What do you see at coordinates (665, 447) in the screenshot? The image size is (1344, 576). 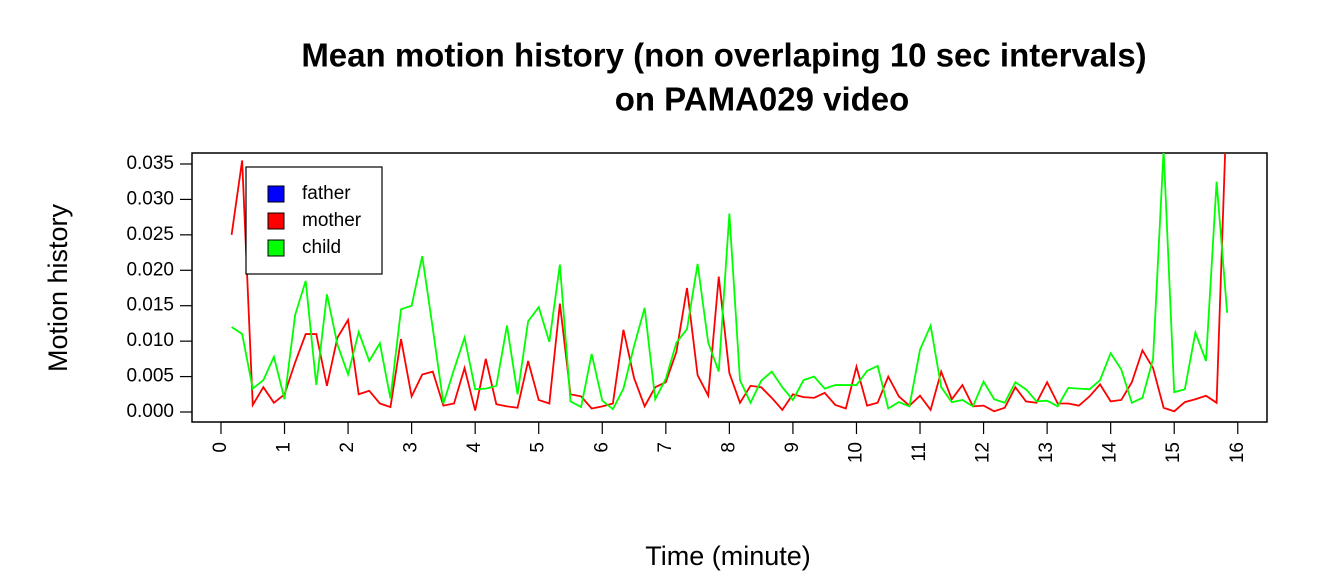 I see `x-tick-label: 7` at bounding box center [665, 447].